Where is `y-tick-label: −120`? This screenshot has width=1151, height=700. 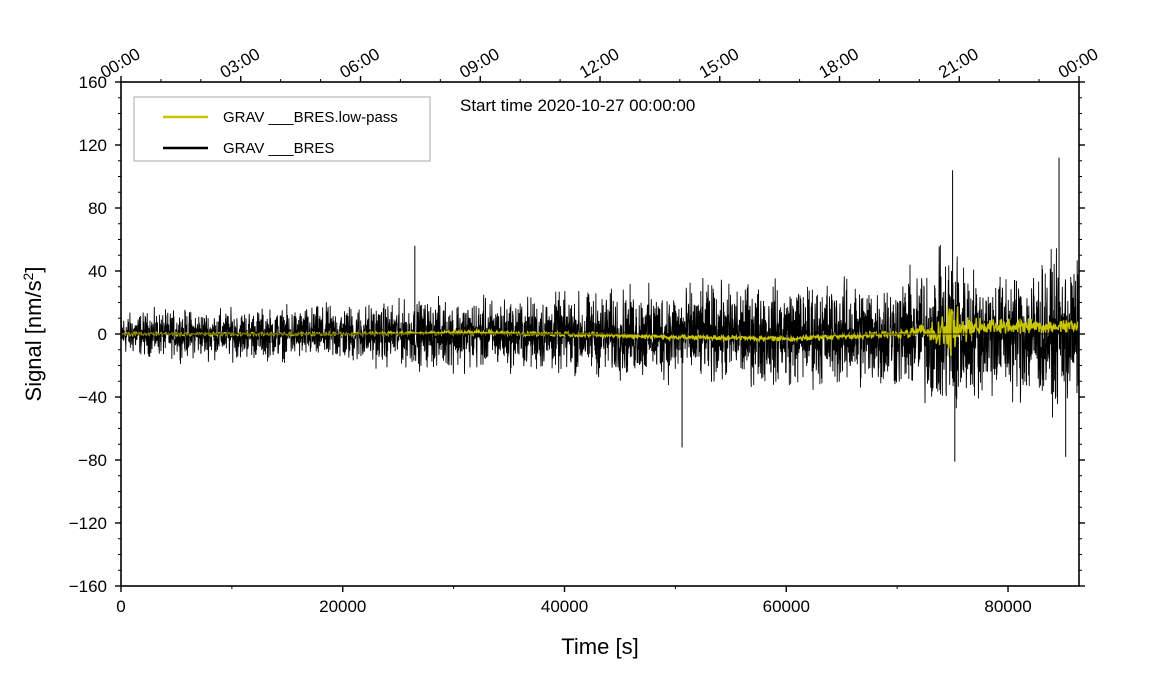
y-tick-label: −120 is located at coordinates (88, 523).